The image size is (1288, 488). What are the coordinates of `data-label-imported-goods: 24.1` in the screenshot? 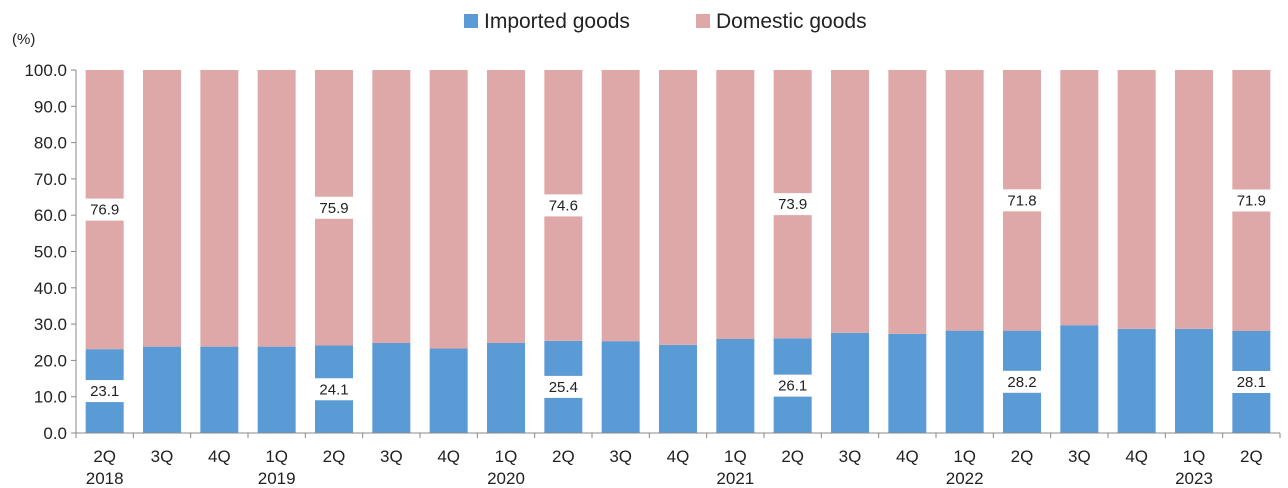 It's located at (333, 389).